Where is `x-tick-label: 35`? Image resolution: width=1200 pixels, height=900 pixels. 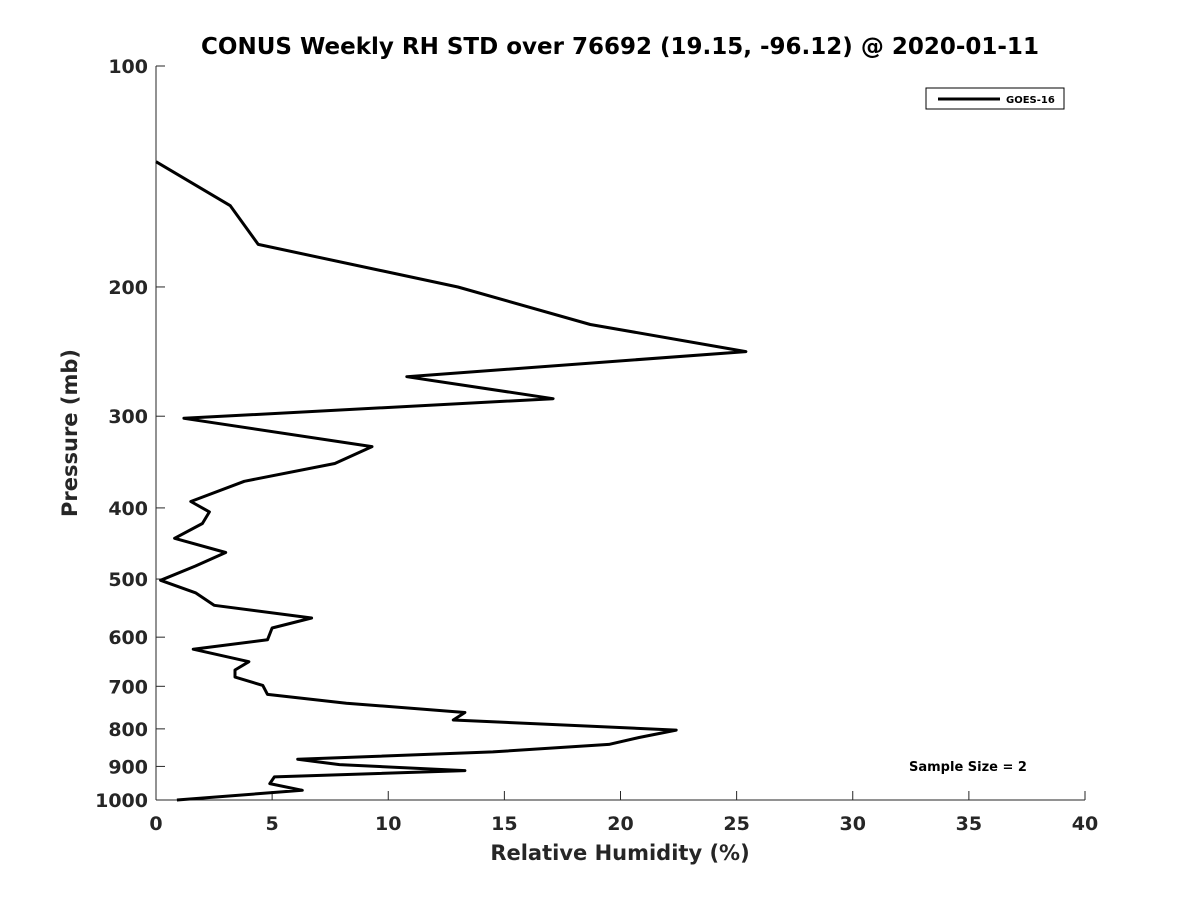 x-tick-label: 35 is located at coordinates (969, 824).